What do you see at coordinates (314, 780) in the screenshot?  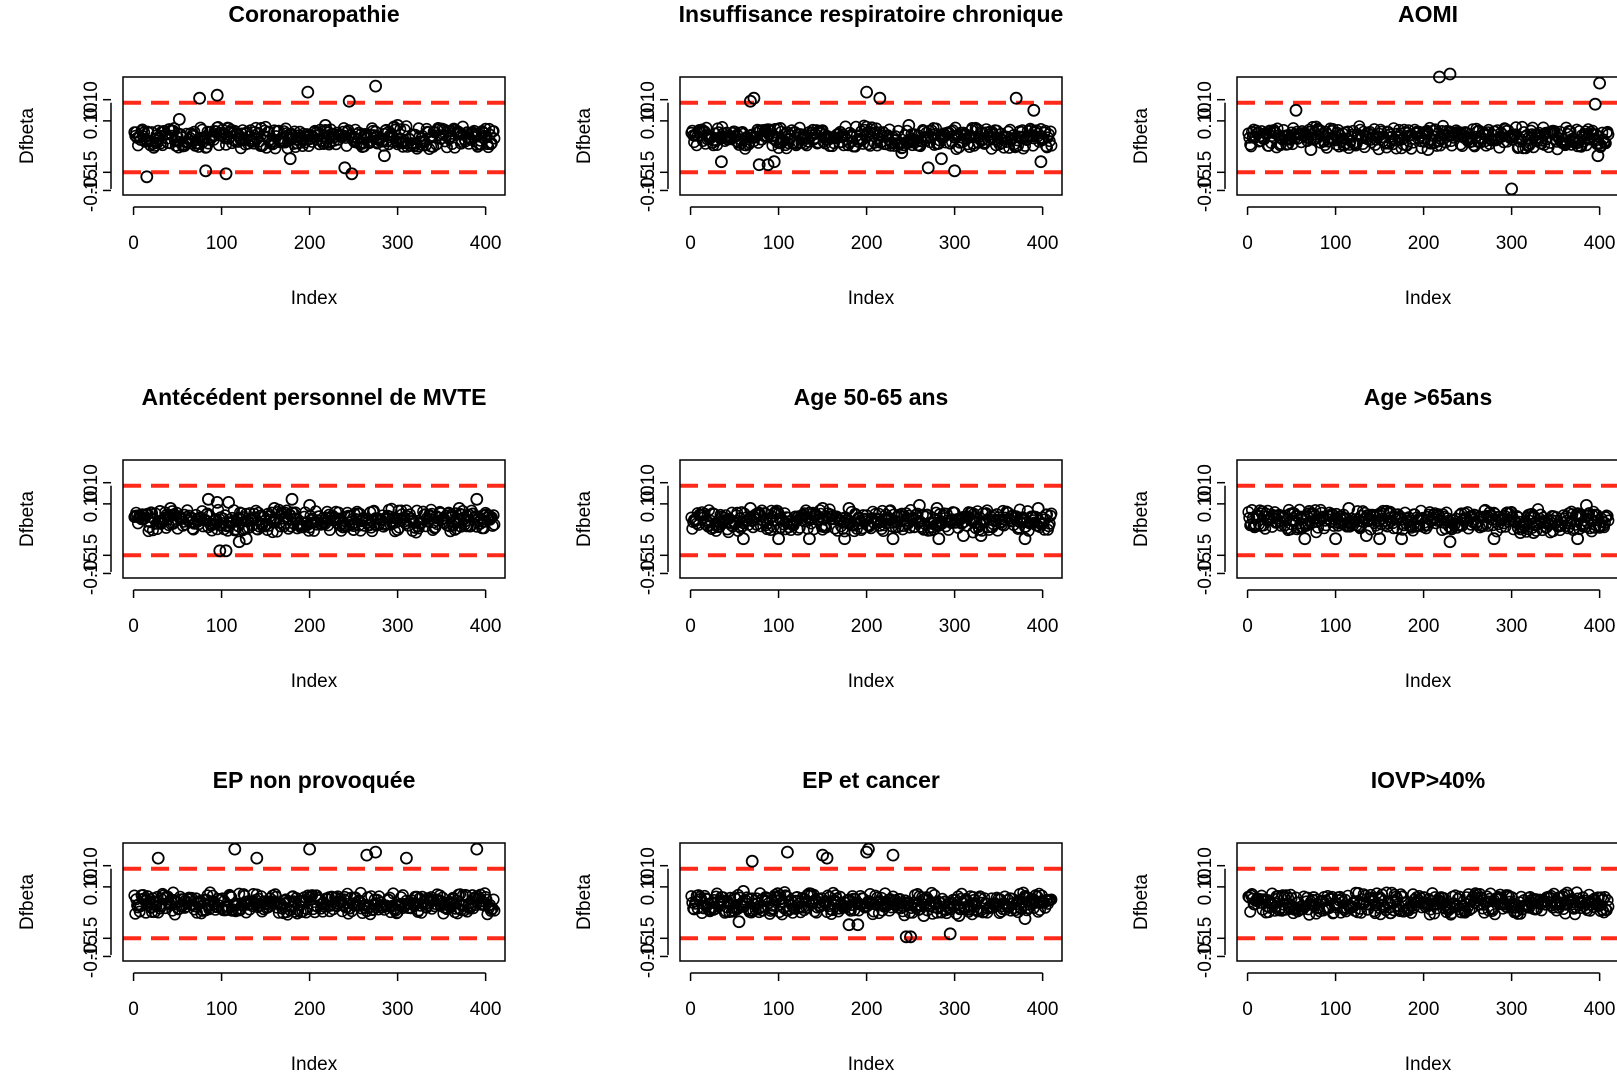 I see `panel-title: EP non provoquée` at bounding box center [314, 780].